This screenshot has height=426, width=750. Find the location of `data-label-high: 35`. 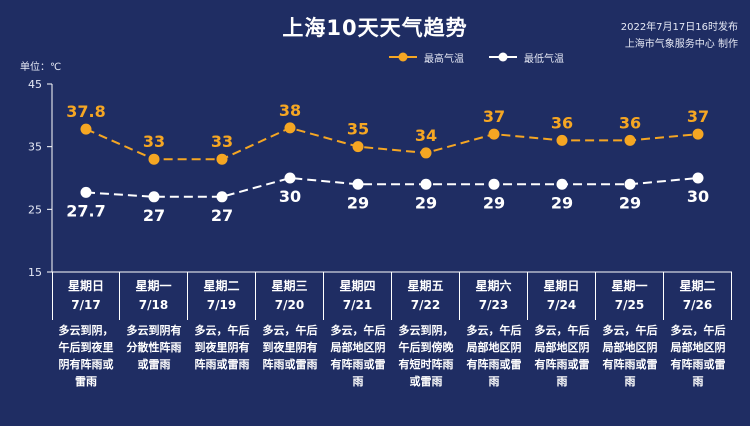

data-label-high: 35 is located at coordinates (358, 129).